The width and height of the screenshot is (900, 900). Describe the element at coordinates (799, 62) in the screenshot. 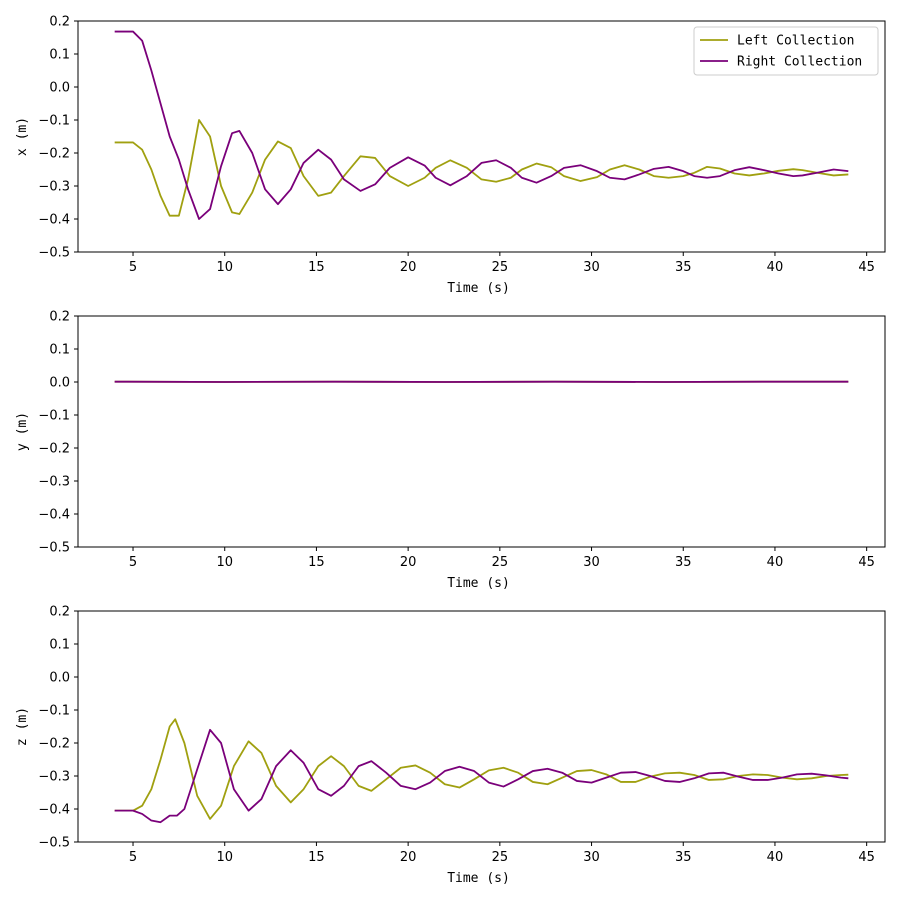

I see `legend-entry: Right Collection` at that location.